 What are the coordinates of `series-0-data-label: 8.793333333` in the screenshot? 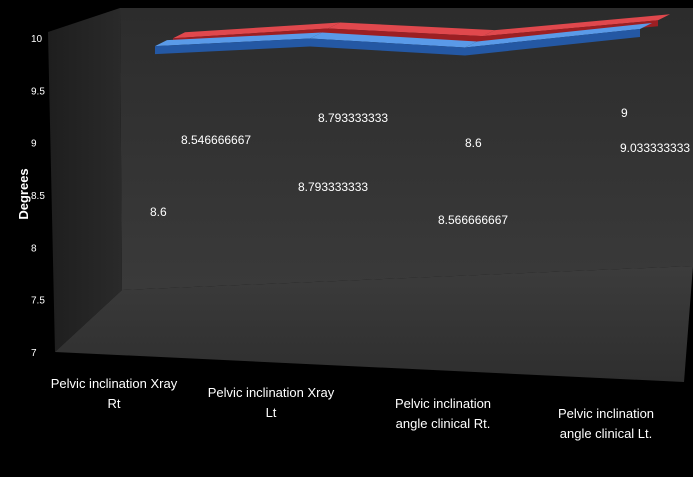 It's located at (353, 118).